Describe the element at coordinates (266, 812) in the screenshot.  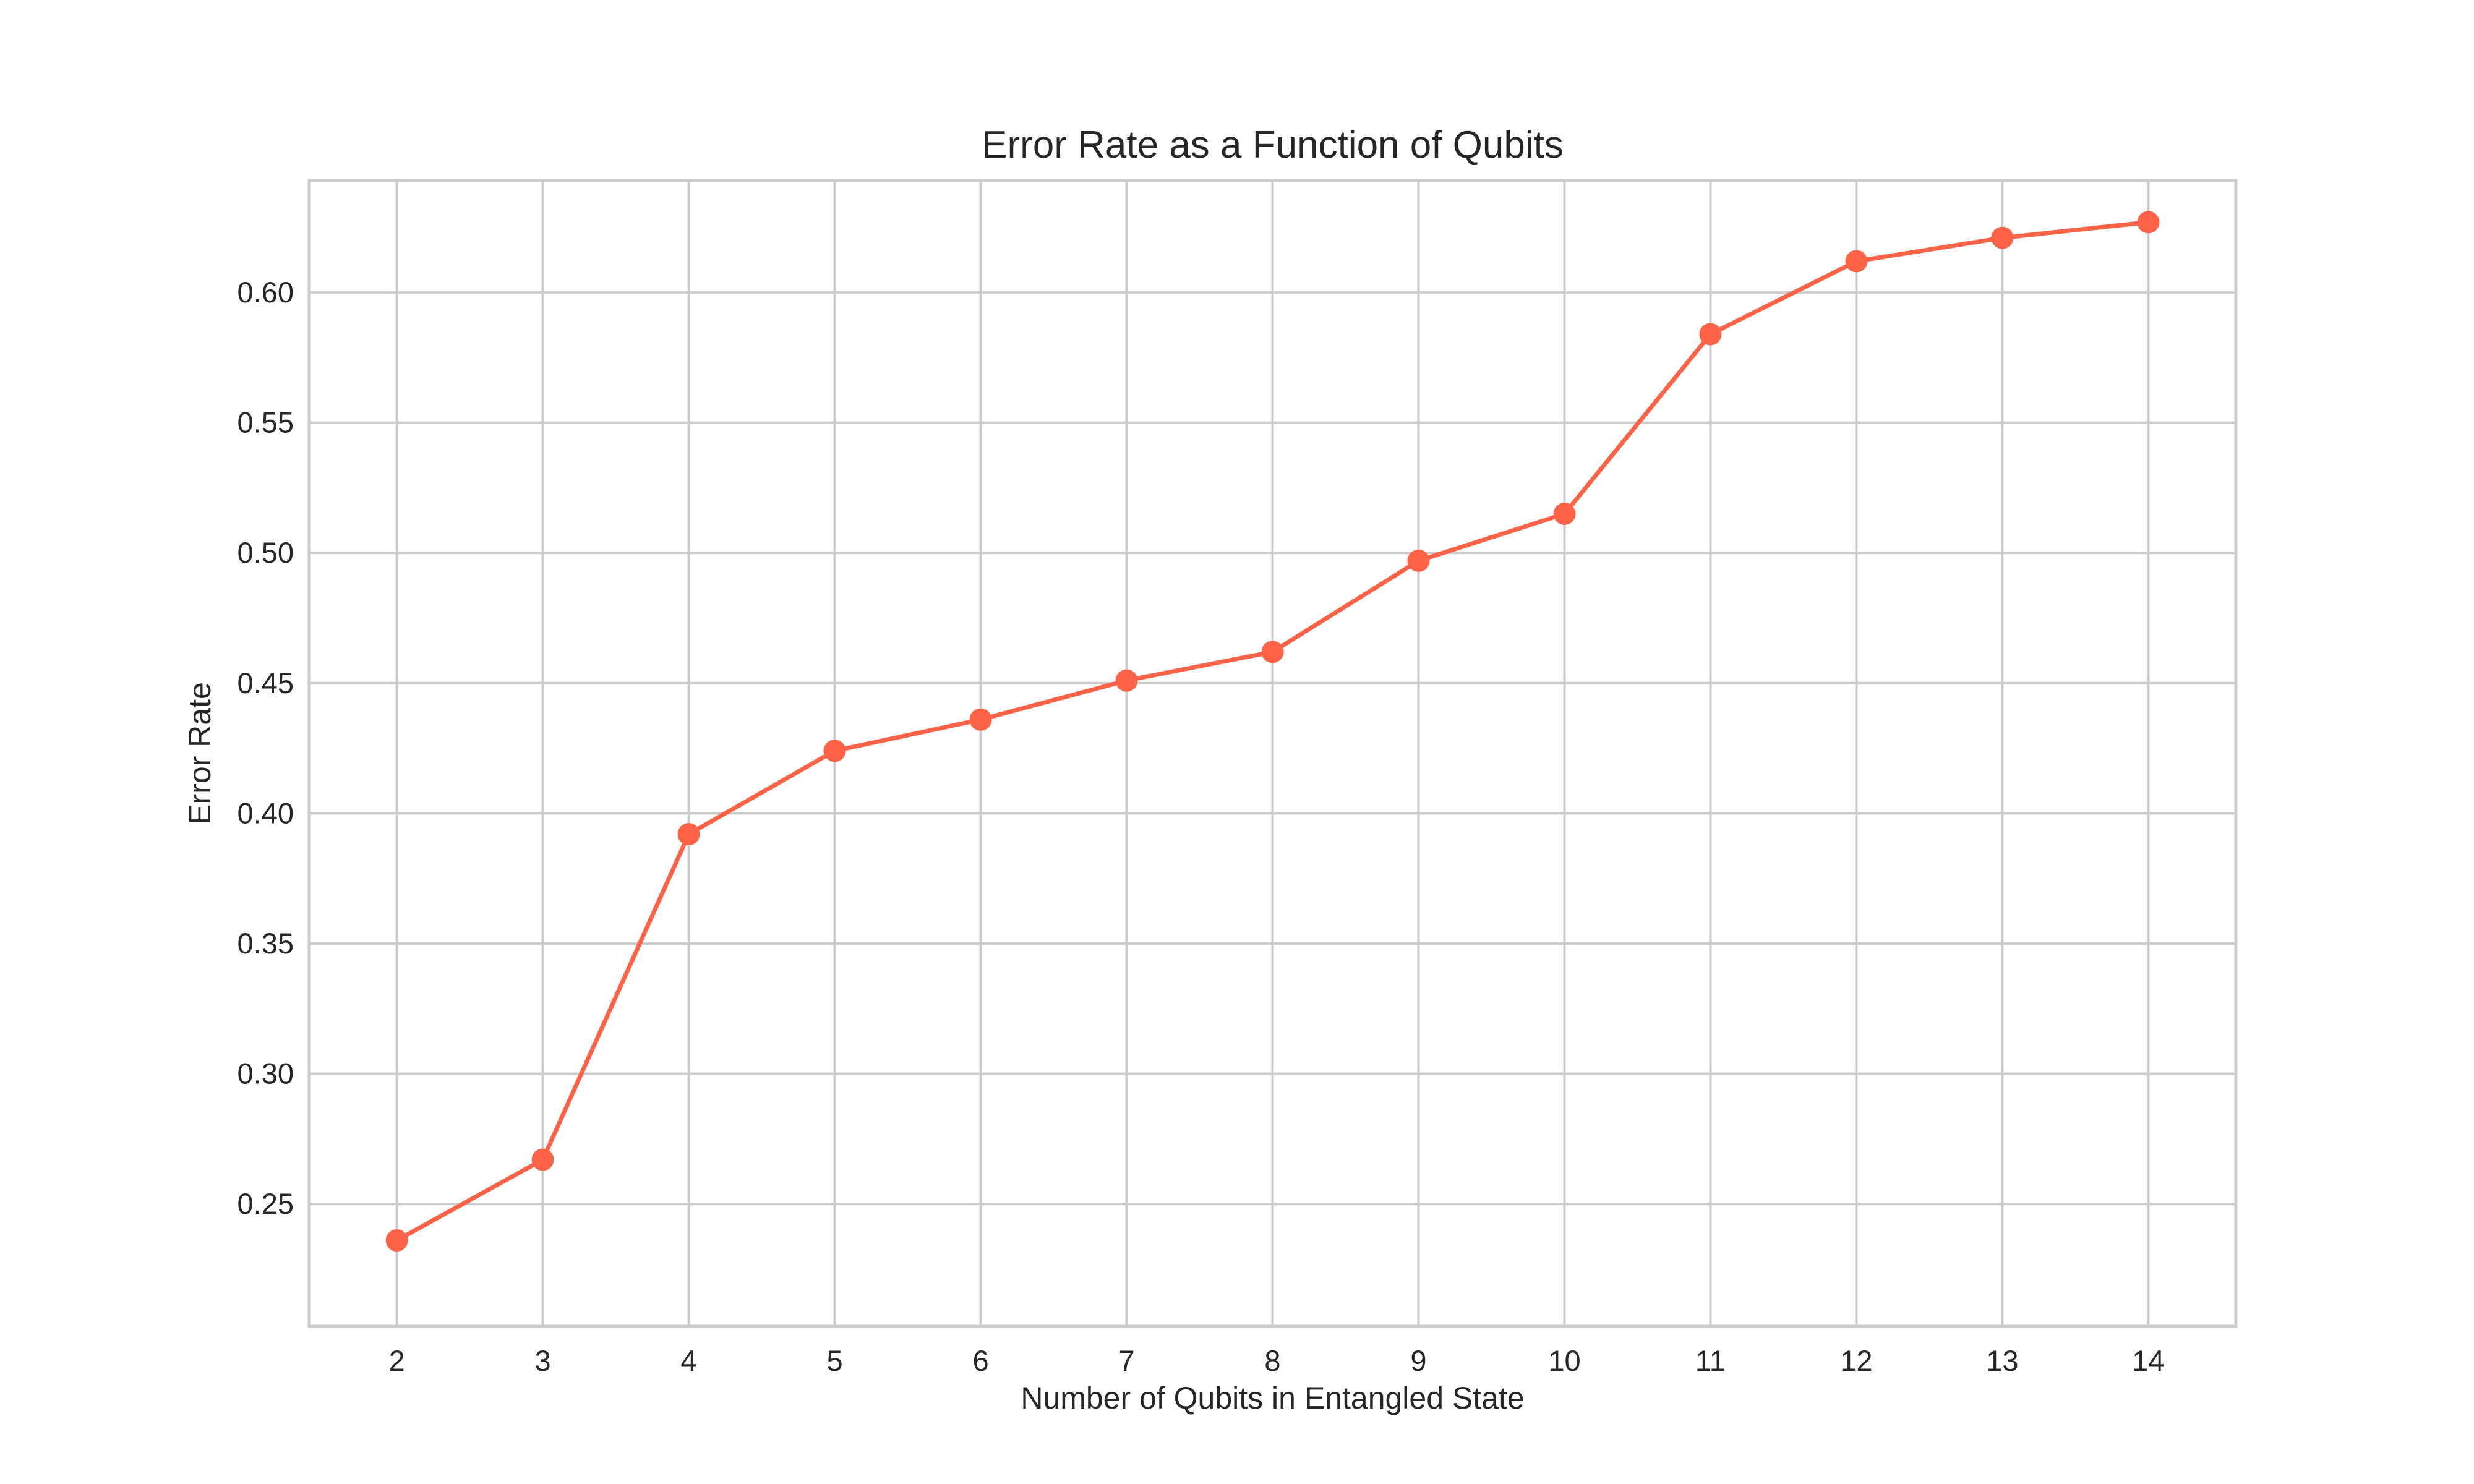
I see `y-tick-label: 0.40` at that location.